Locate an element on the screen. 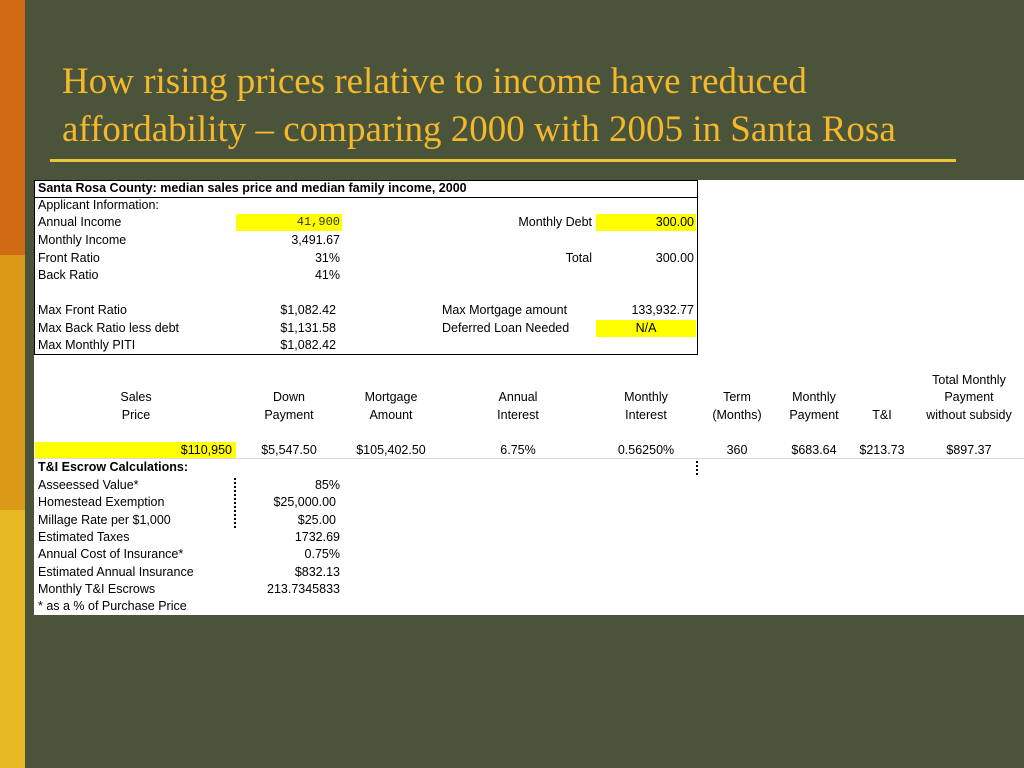  insurance-cost-label: Annual Cost of Insurance* is located at coordinates (111, 554).